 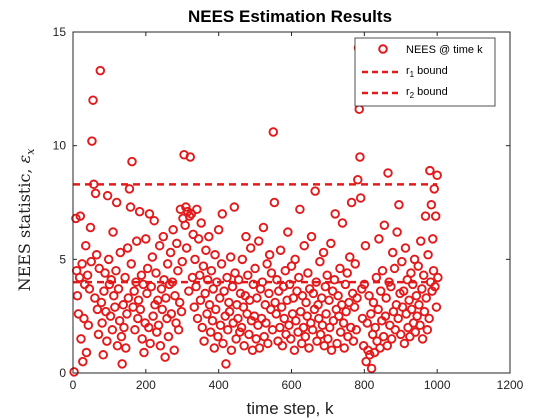 What do you see at coordinates (26, 220) in the screenshot?
I see `y-axis-label: NEES statistic, εx` at bounding box center [26, 220].